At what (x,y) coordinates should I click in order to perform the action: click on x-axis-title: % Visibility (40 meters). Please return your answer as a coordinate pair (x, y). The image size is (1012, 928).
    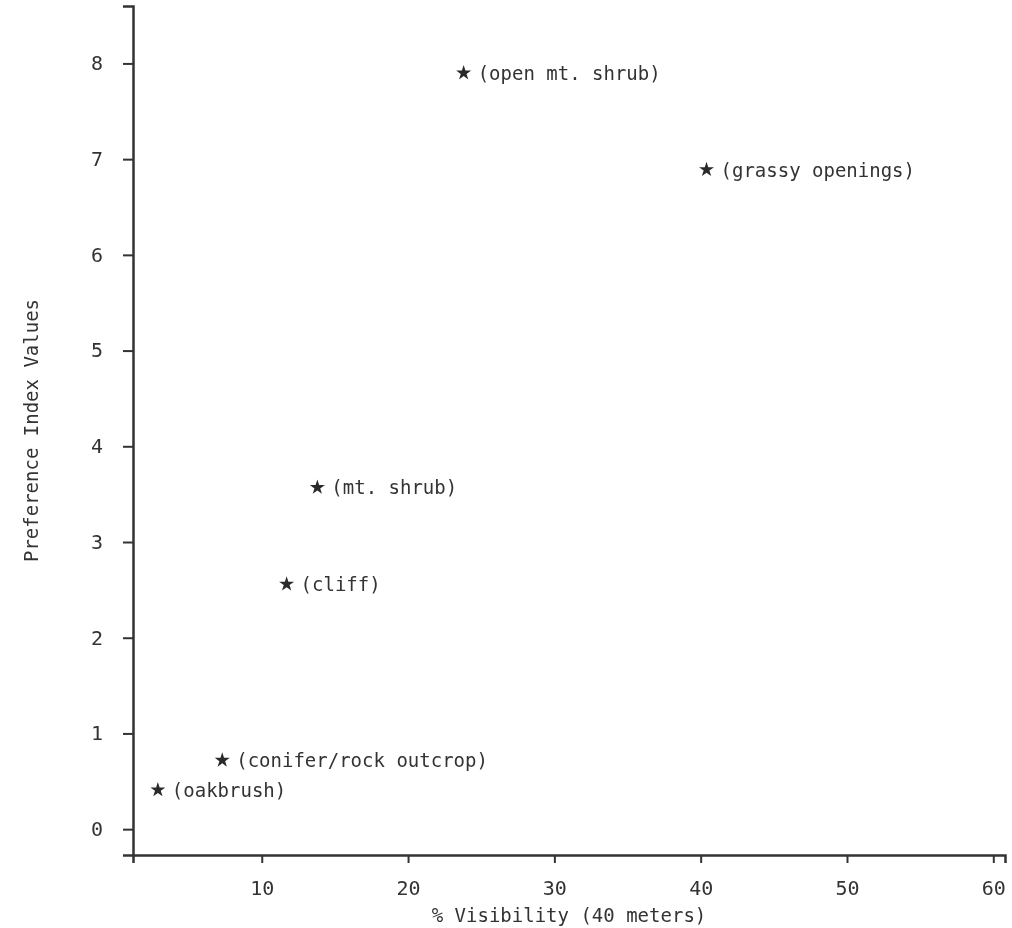
    Looking at the image, I should click on (569, 915).